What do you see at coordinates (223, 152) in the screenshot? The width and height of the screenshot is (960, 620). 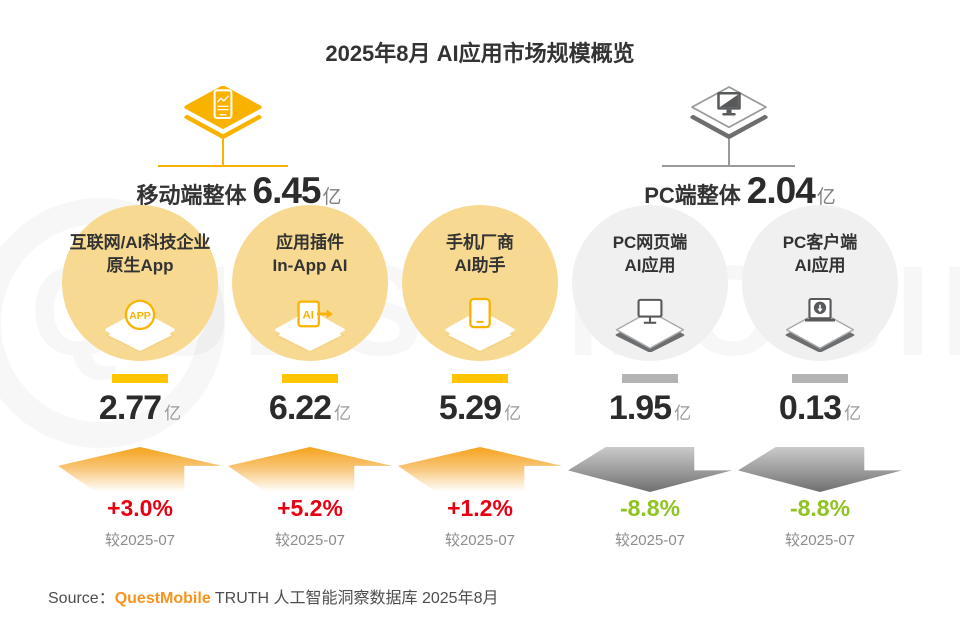 I see `mobile-connector-vertical` at bounding box center [223, 152].